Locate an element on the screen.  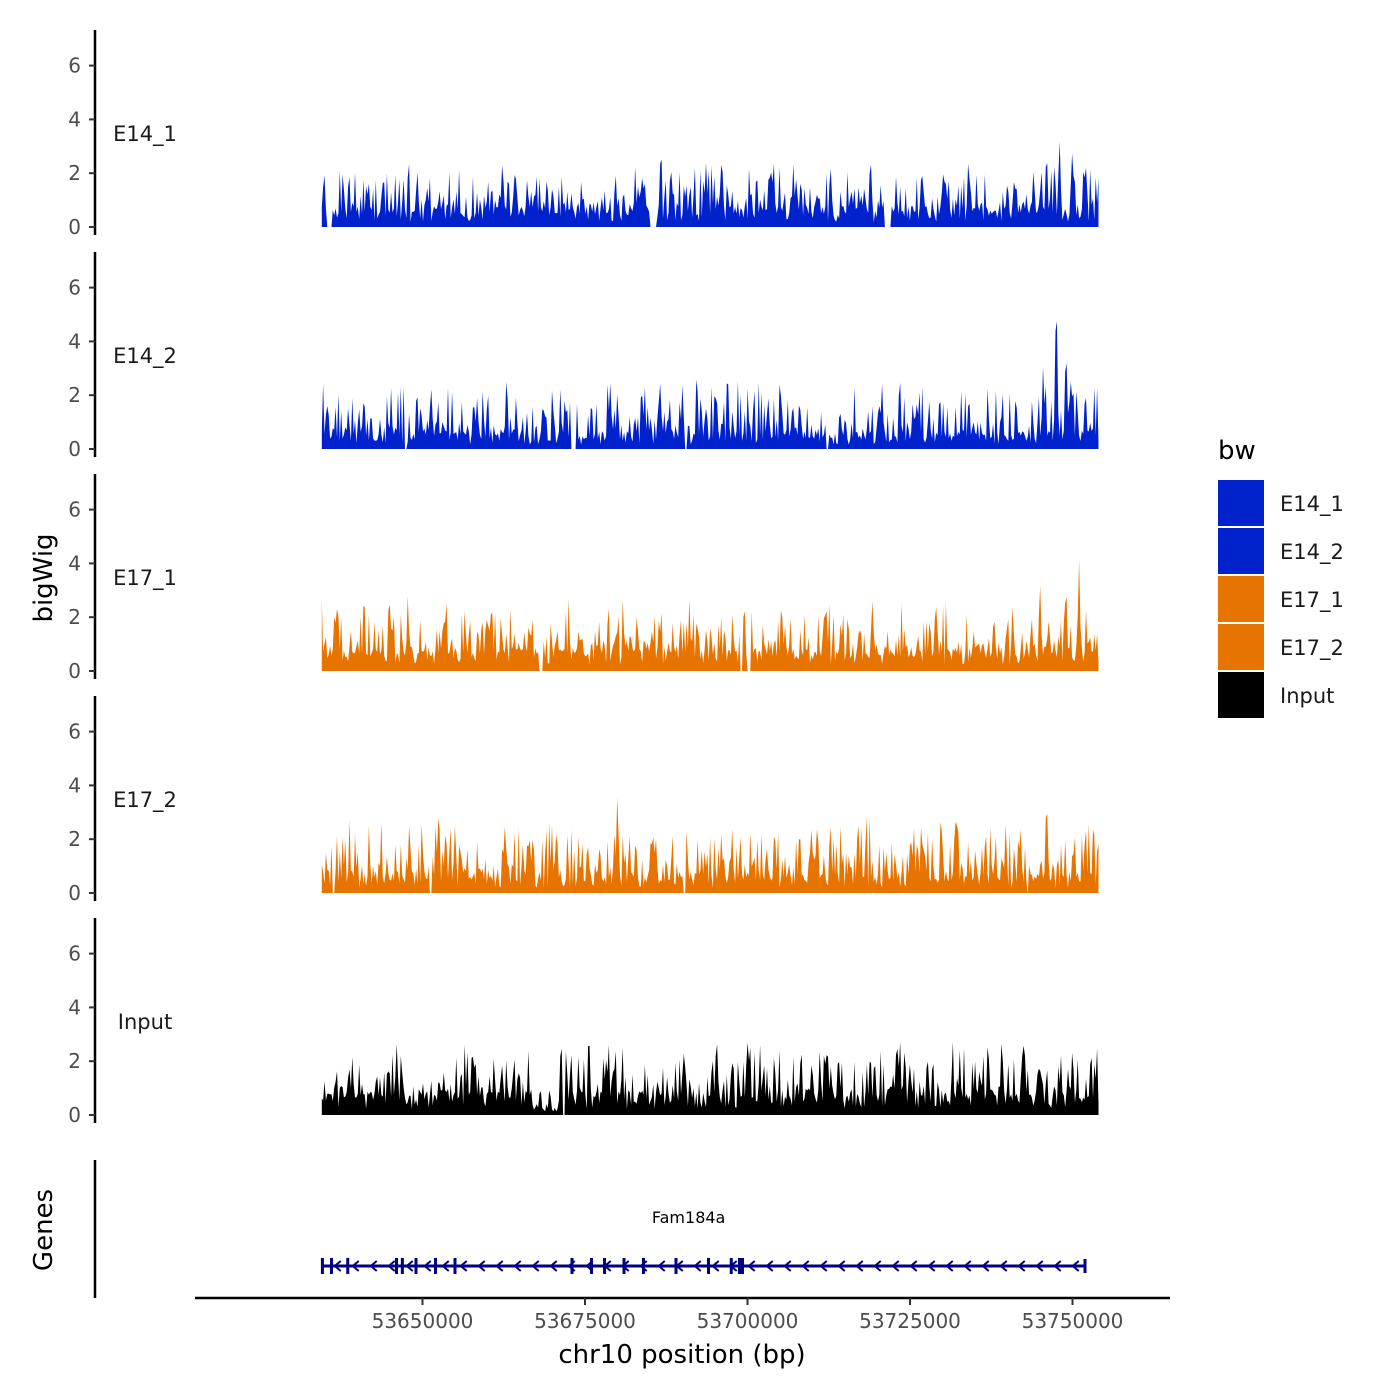
x-tick-label: 53725000 is located at coordinates (910, 1321).